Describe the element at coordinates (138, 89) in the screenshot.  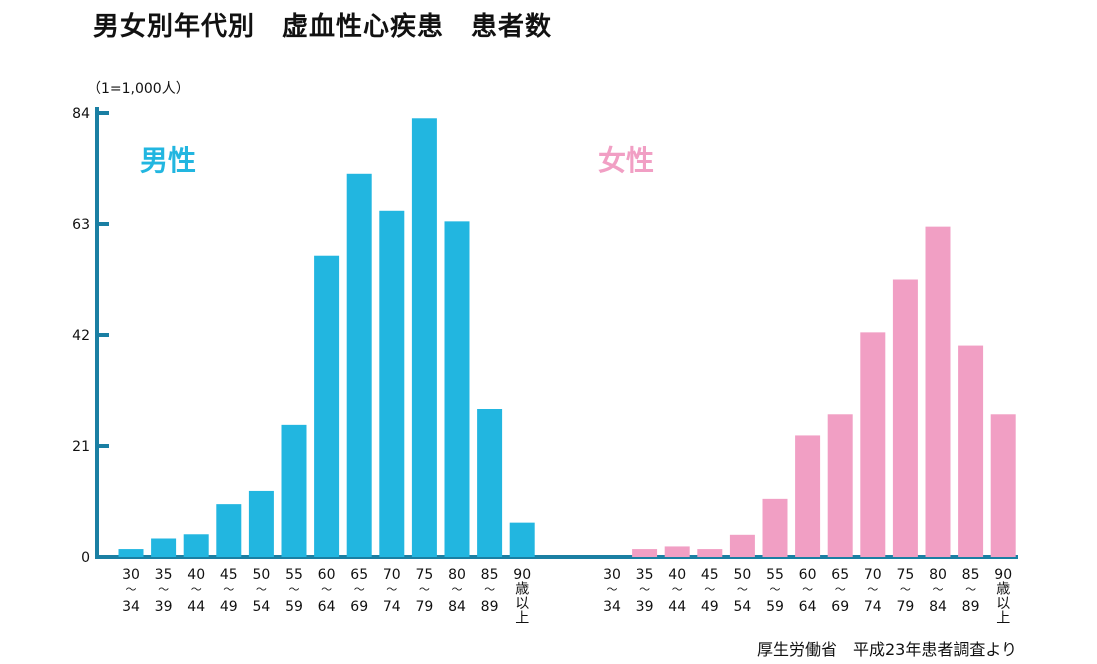
I see `unit-note: （1=1,000人）` at that location.